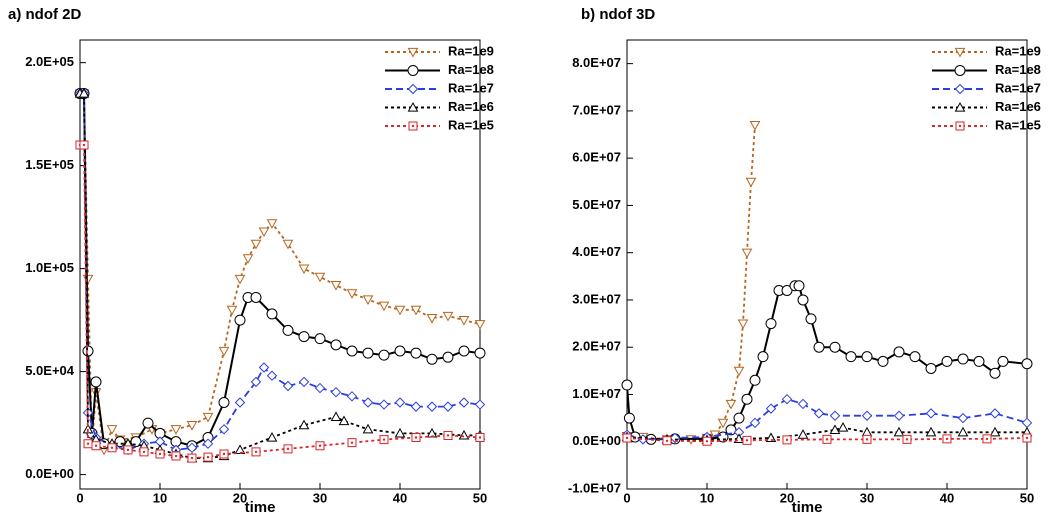 The image size is (1054, 519). Describe the element at coordinates (594, 487) in the screenshot. I see `y-tick-label: -1.0E+07` at that location.